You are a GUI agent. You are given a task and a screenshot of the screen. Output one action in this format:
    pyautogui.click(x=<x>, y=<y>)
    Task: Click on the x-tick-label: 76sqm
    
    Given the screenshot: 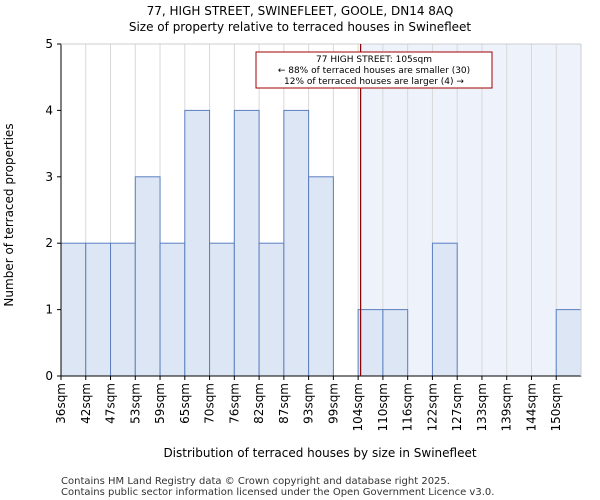 What is the action you would take?
    pyautogui.click(x=234, y=403)
    